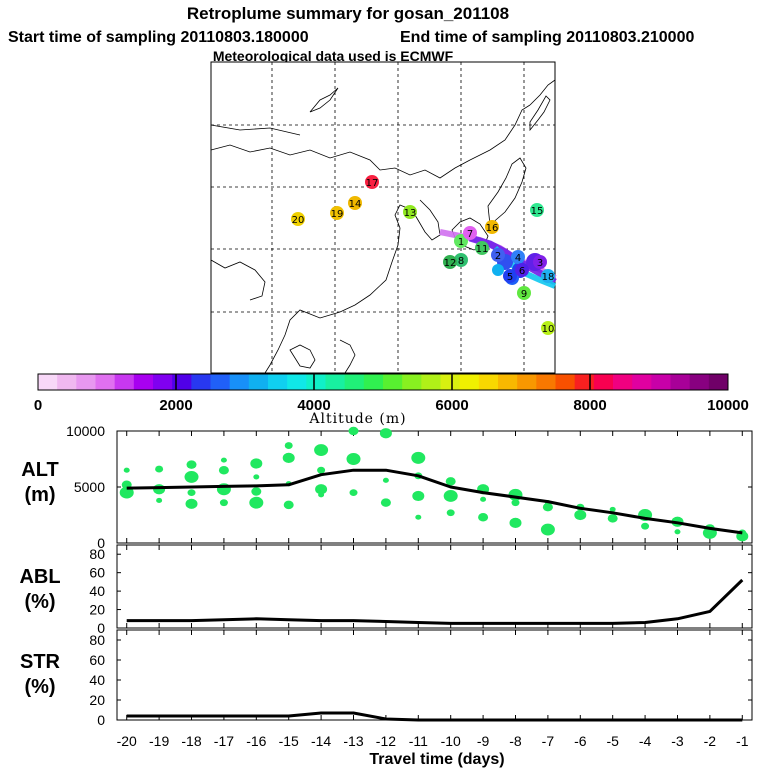  Describe the element at coordinates (612, 741) in the screenshot. I see `x-tick-label: -5` at that location.